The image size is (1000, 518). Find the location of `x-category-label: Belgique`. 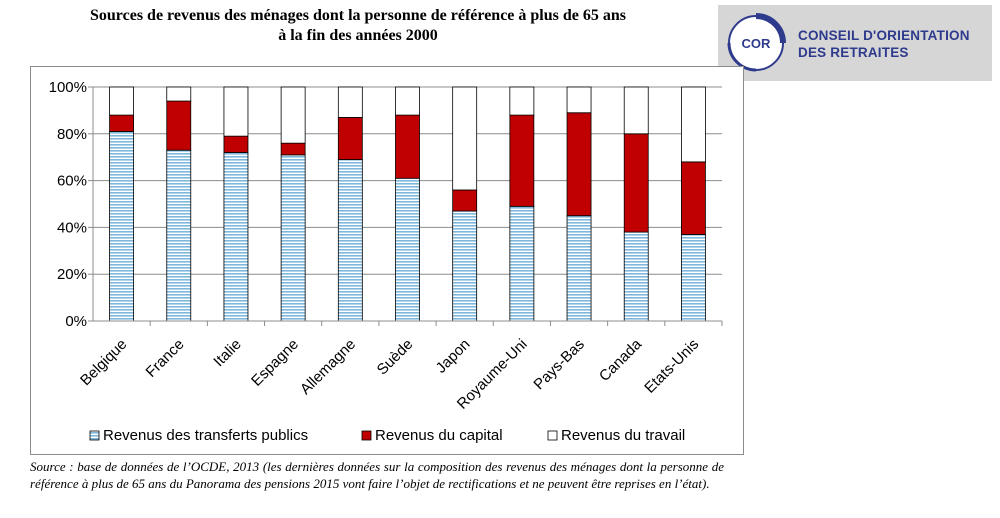

x-category-label: Belgique is located at coordinates (103, 362).